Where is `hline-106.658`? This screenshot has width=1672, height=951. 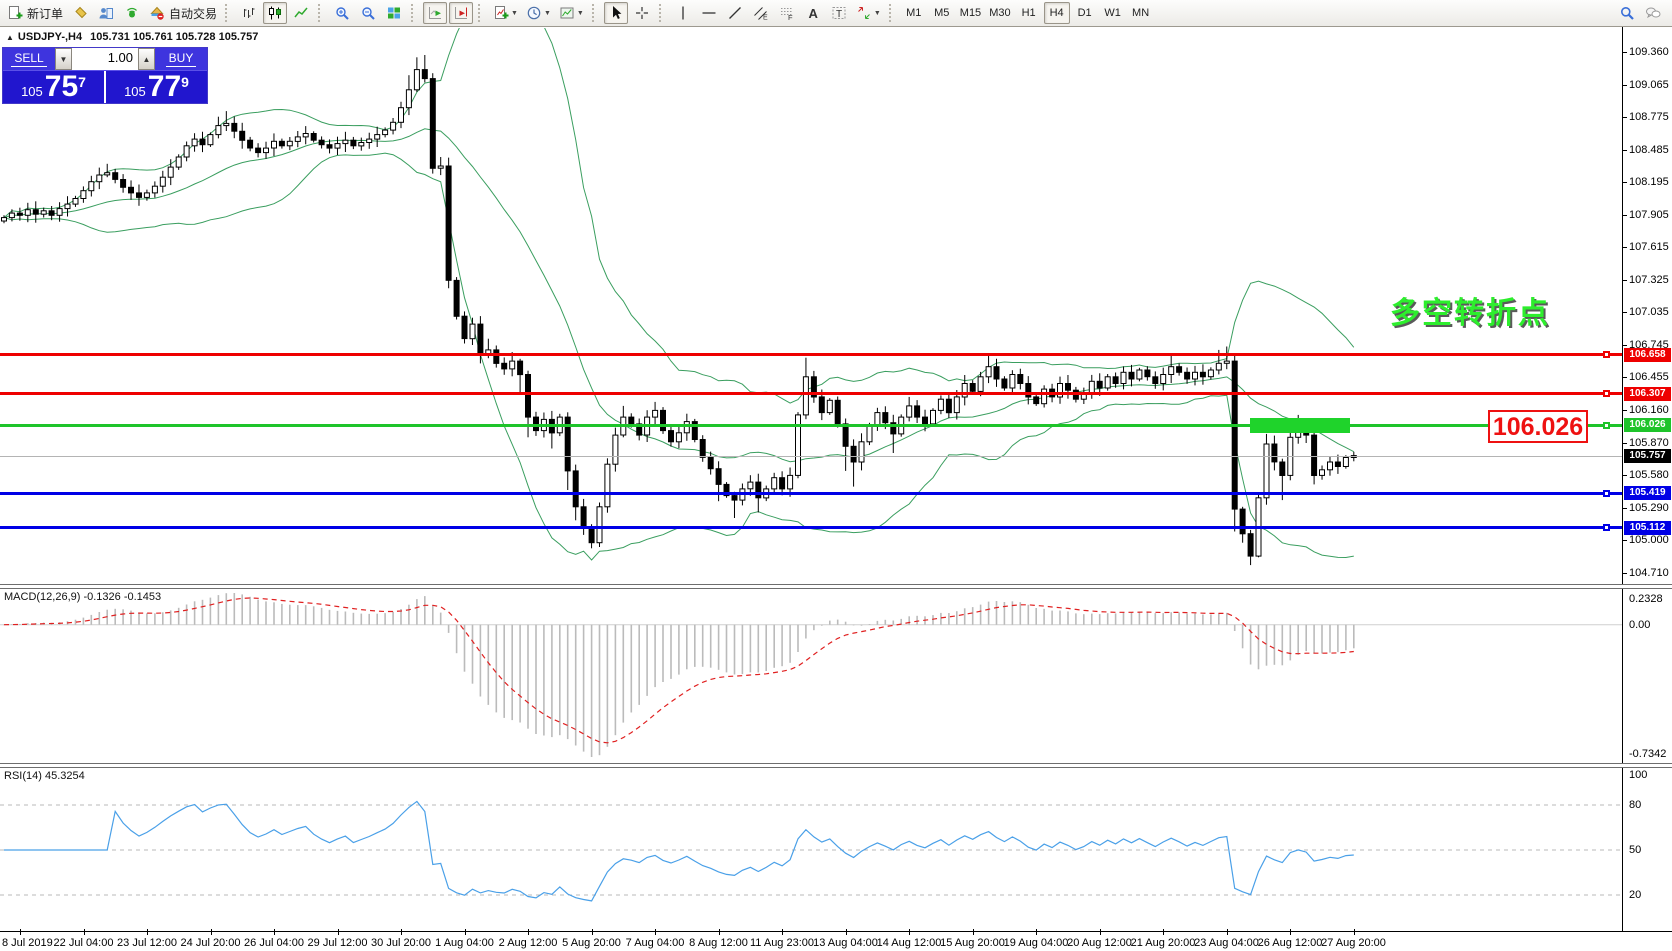 hline-106.658 is located at coordinates (811, 355).